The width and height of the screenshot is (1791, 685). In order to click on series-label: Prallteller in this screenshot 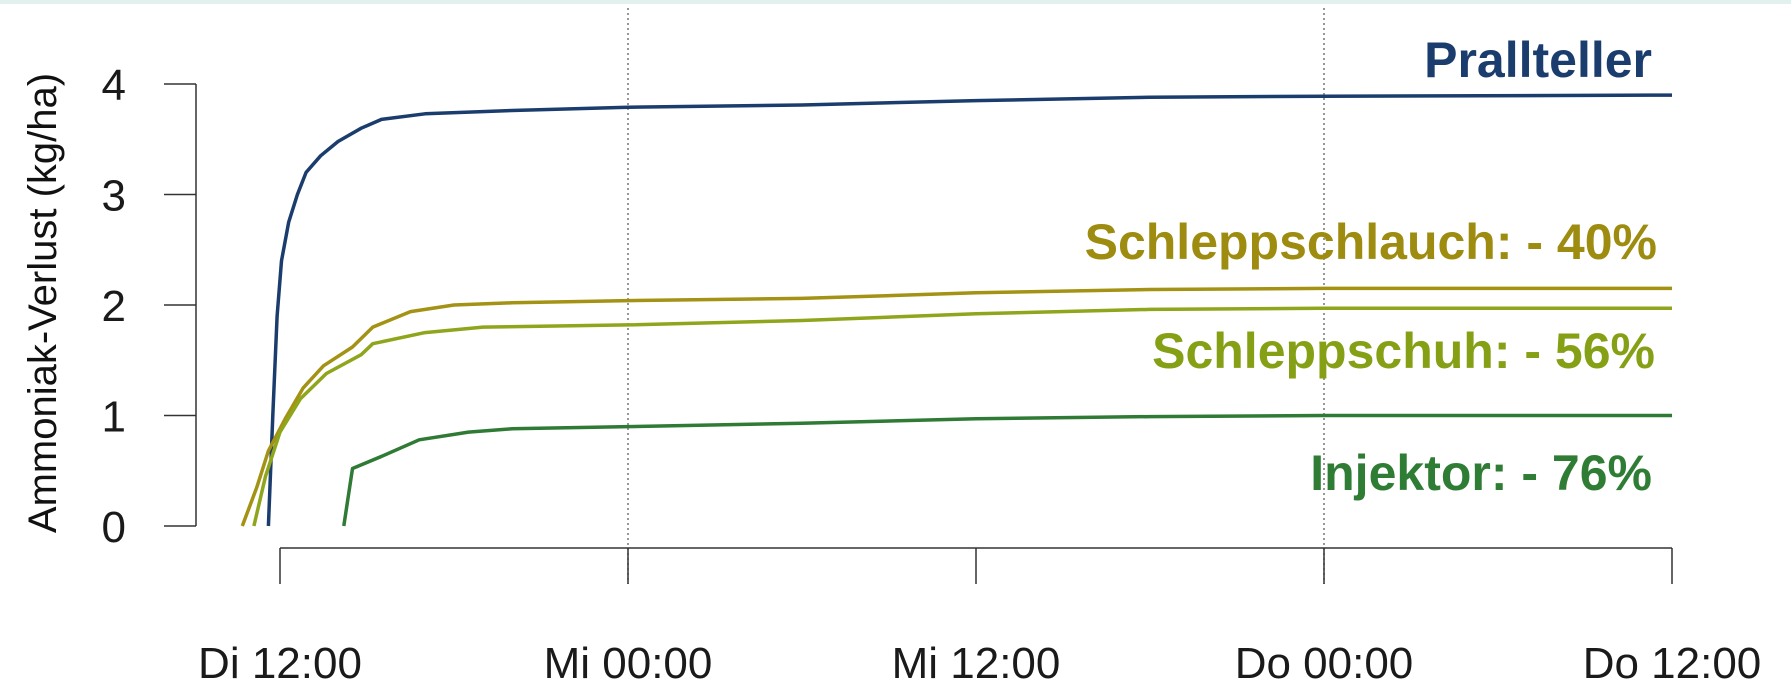, I will do `click(1538, 60)`.